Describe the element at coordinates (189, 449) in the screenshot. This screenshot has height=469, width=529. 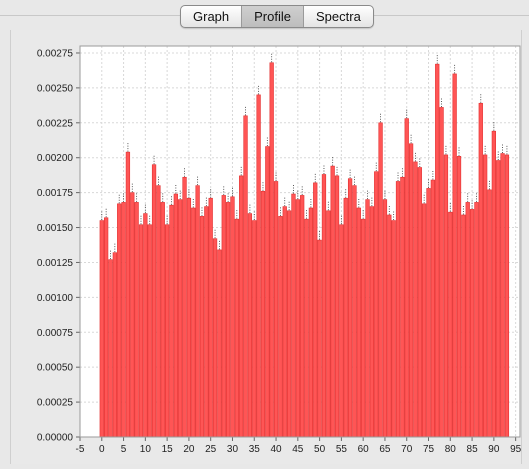
I see `x-tick-label: 20` at that location.